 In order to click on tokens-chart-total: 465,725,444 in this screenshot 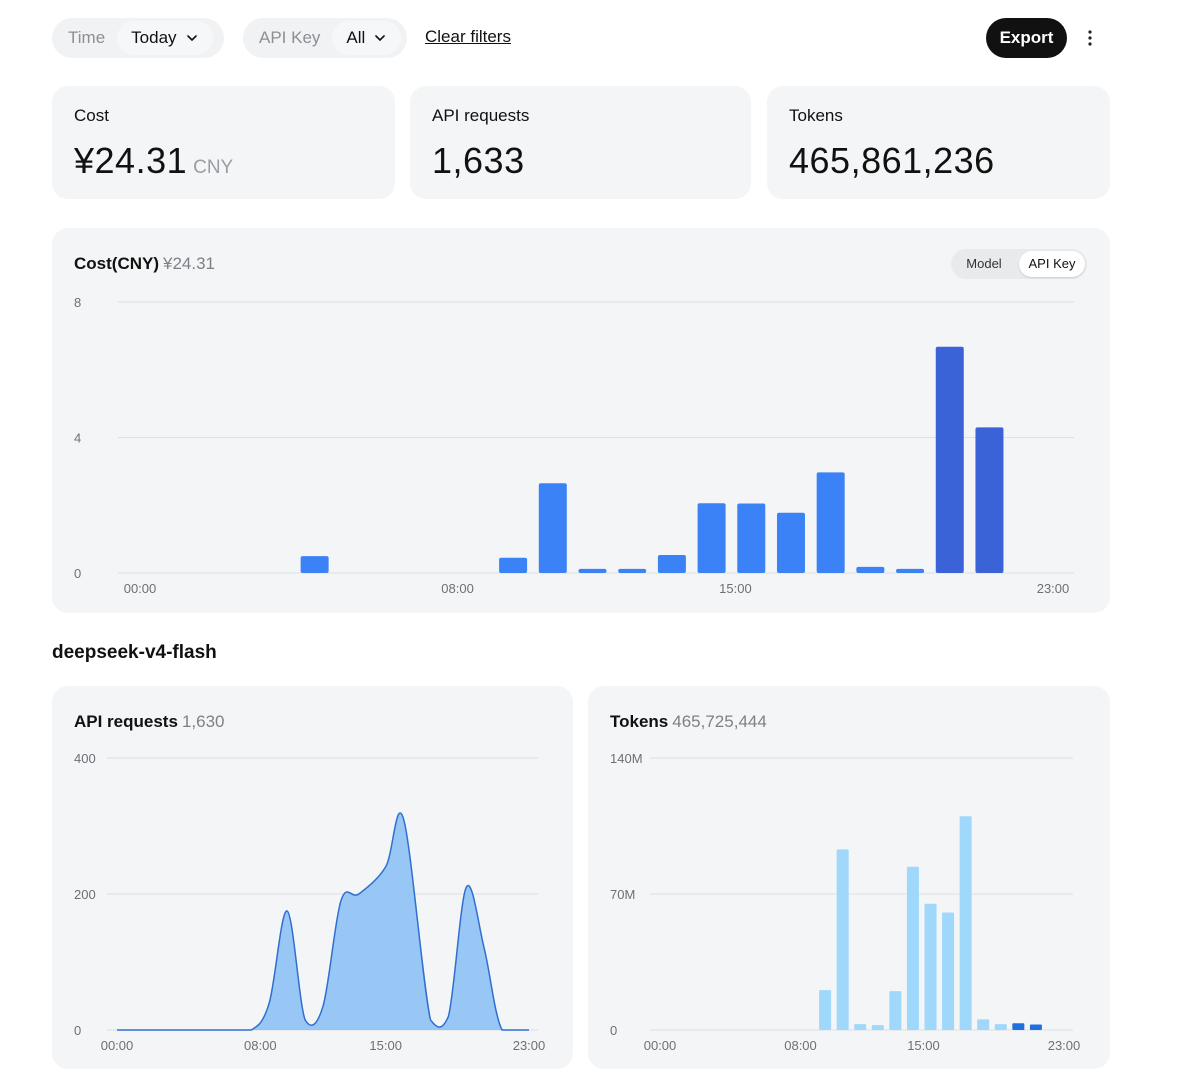, I will do `click(719, 721)`.